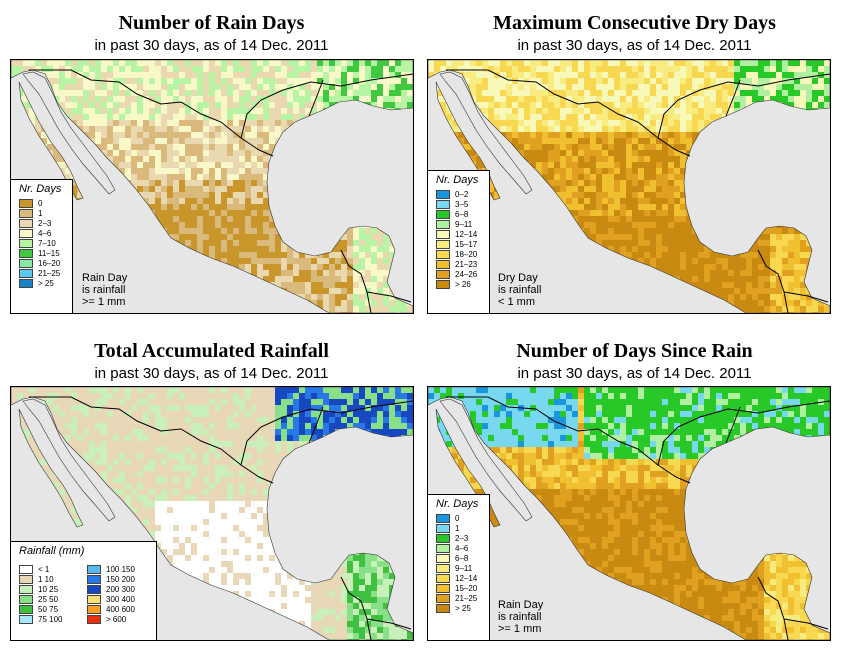  I want to click on legend-label: 12–14, so click(466, 578).